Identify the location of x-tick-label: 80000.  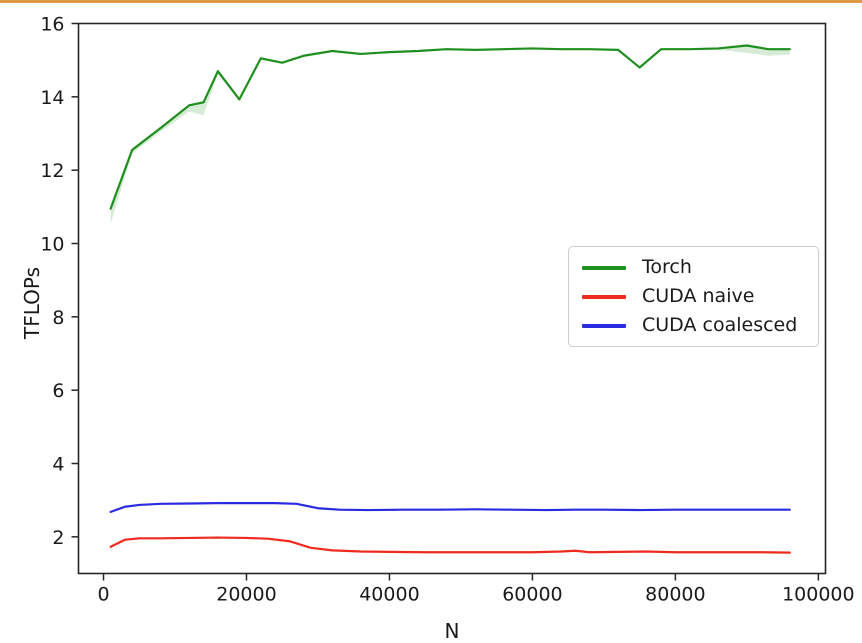
(675, 595).